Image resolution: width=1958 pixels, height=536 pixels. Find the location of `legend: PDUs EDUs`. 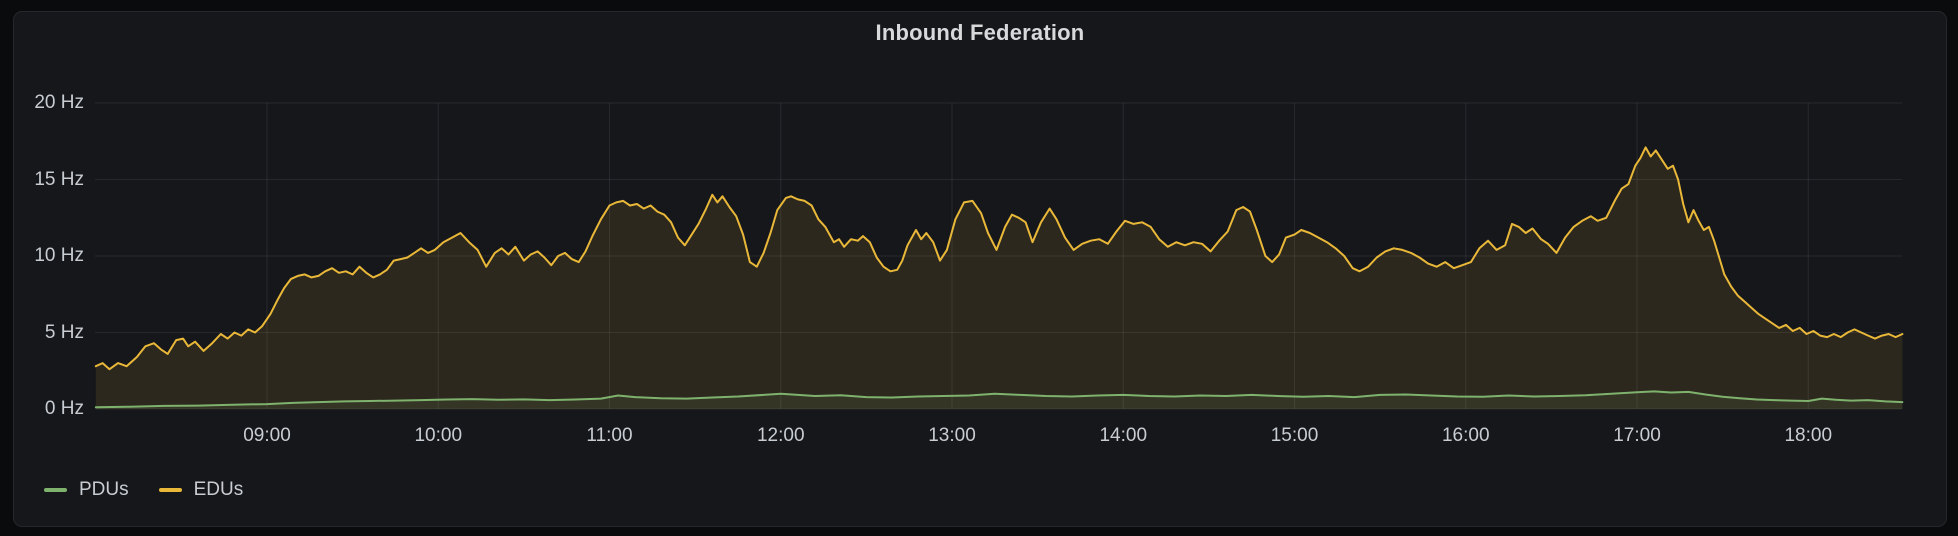

legend: PDUs EDUs is located at coordinates (143, 490).